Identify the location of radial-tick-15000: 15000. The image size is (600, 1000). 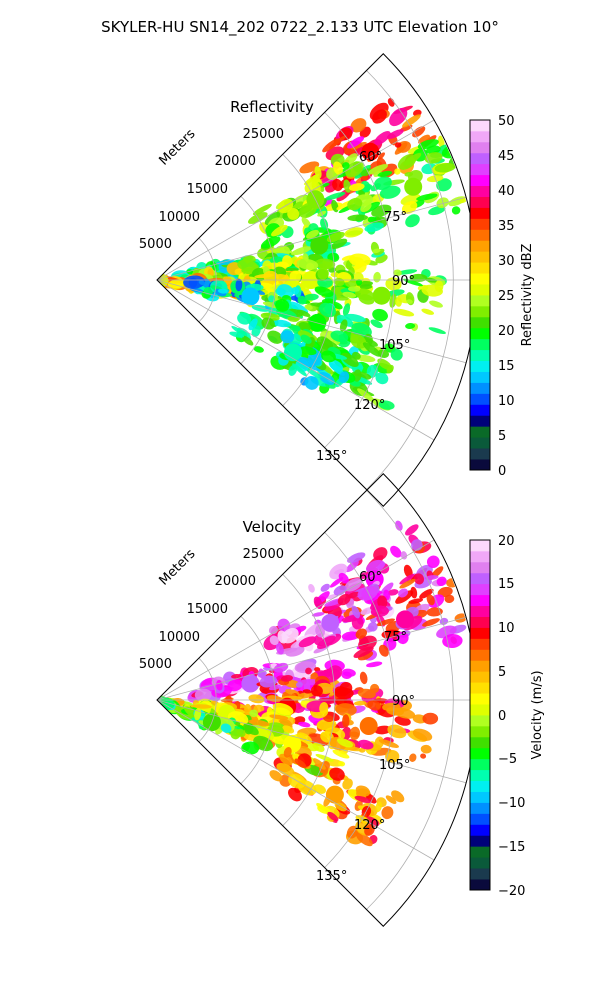
(207, 189).